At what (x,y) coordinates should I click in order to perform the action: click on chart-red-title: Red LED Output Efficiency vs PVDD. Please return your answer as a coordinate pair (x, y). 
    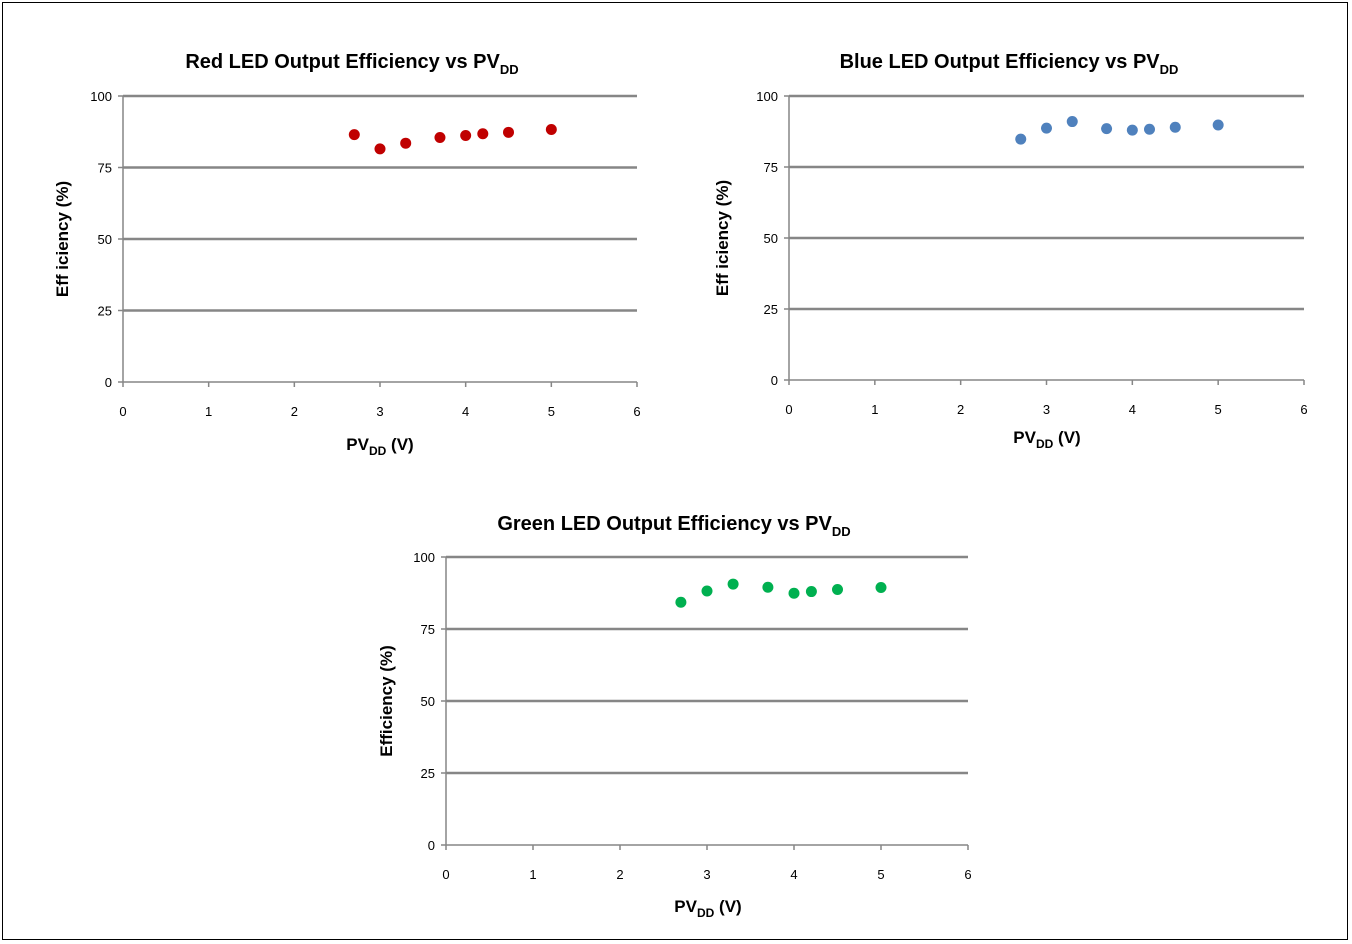
    Looking at the image, I should click on (351, 64).